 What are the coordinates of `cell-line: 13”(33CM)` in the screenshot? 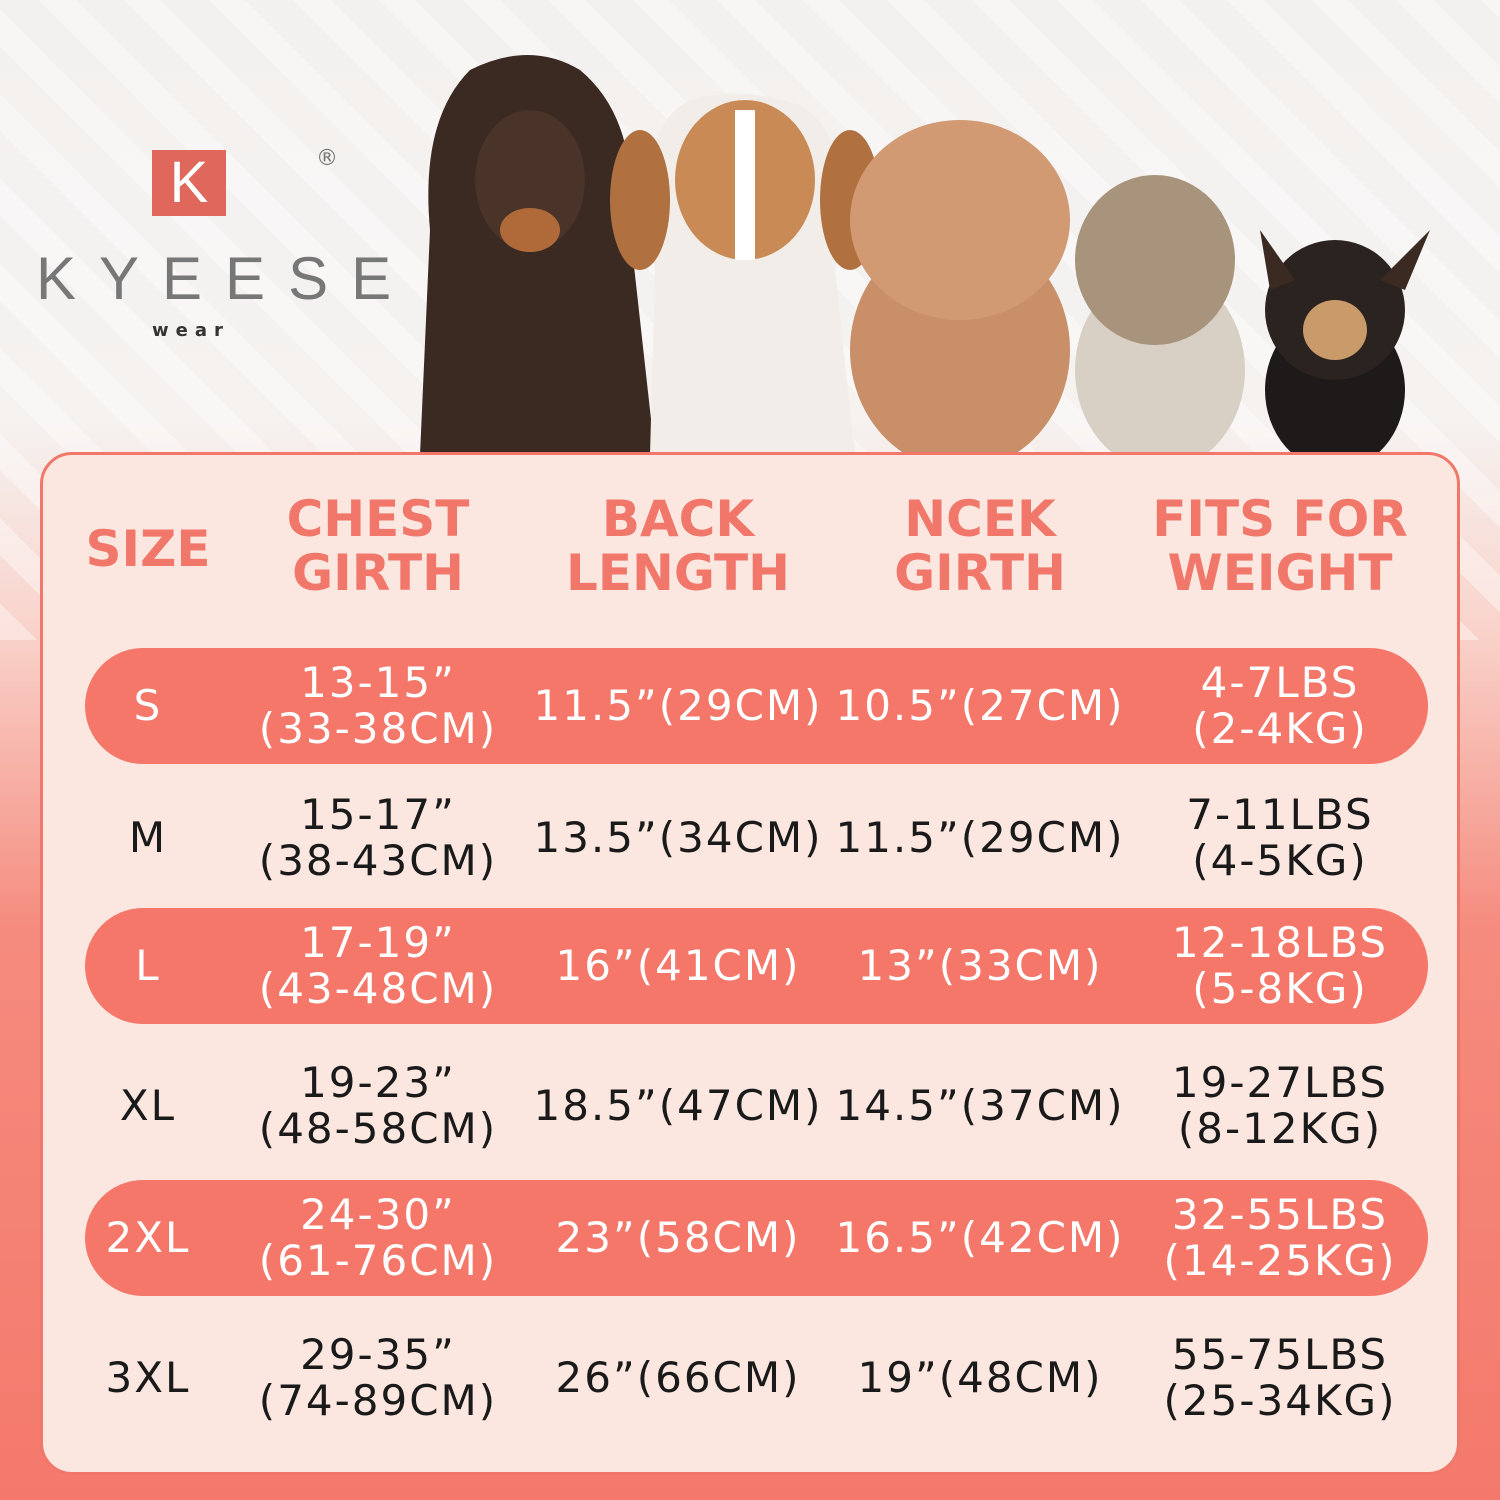 It's located at (980, 965).